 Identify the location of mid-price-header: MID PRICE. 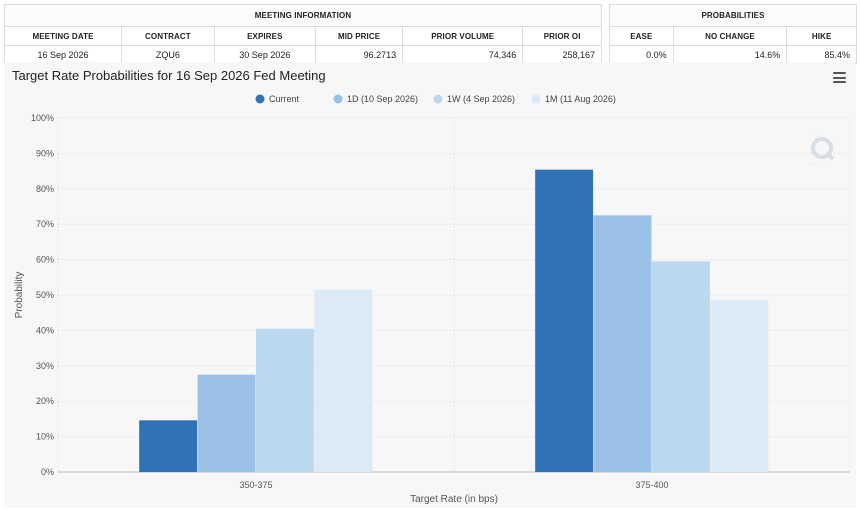
(359, 36).